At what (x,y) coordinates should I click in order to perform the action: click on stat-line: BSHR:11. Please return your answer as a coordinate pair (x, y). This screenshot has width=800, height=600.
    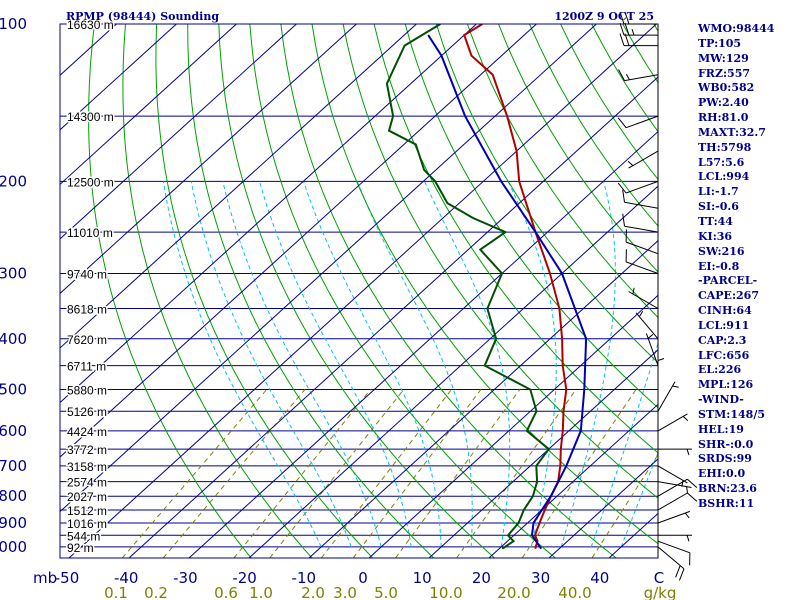
    Looking at the image, I should click on (726, 503).